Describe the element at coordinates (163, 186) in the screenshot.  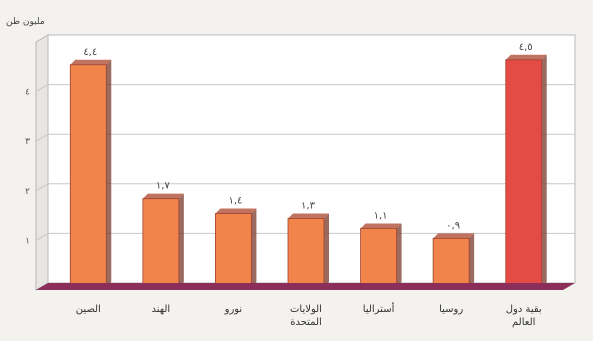
I see `bar-value-label: ١,٧` at that location.